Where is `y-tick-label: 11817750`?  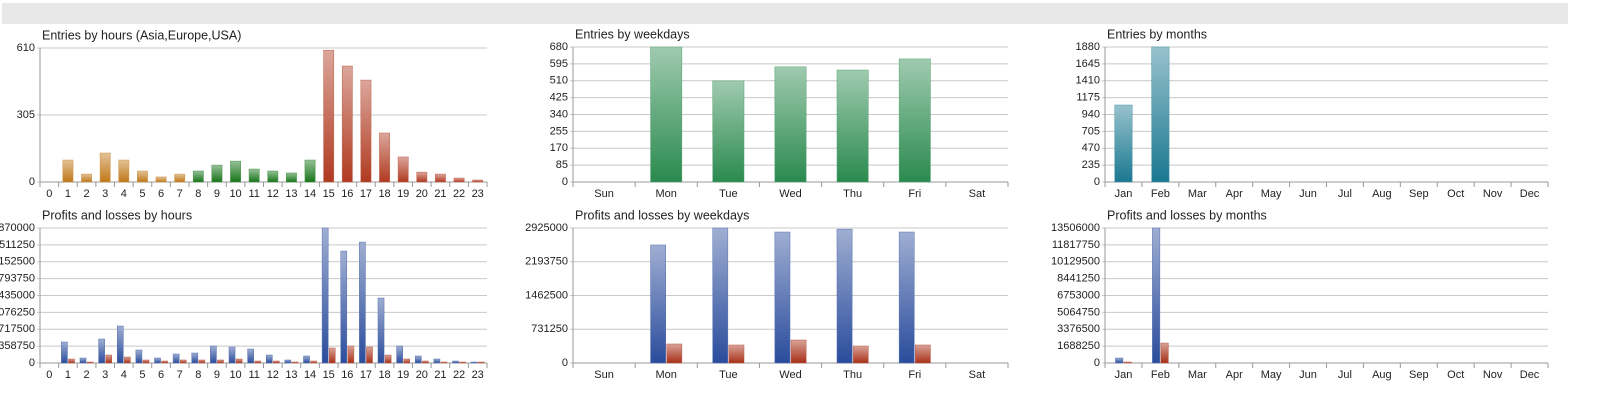
y-tick-label: 11817750 is located at coordinates (1076, 245).